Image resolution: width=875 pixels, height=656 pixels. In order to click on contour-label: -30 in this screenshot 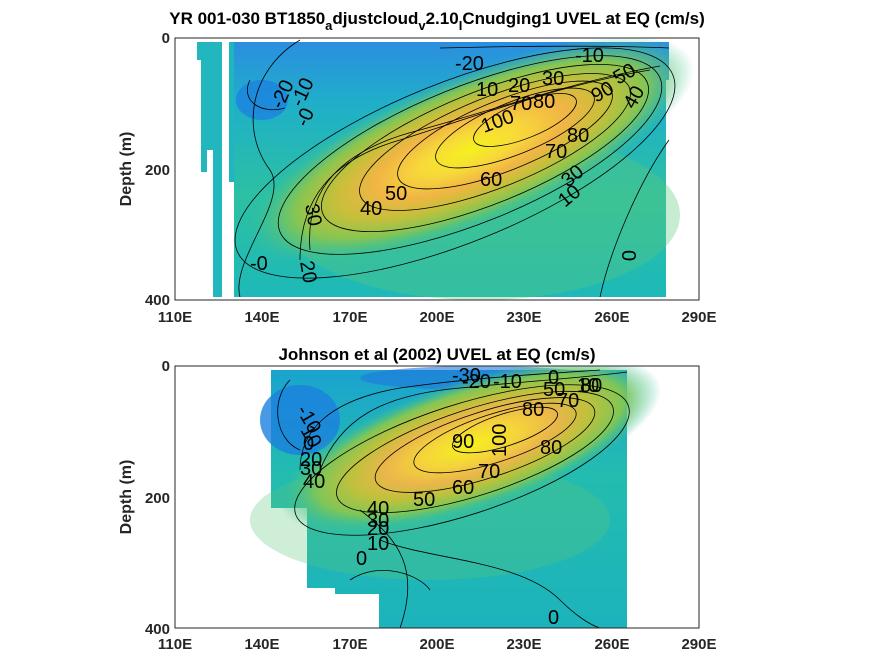, I will do `click(466, 376)`.